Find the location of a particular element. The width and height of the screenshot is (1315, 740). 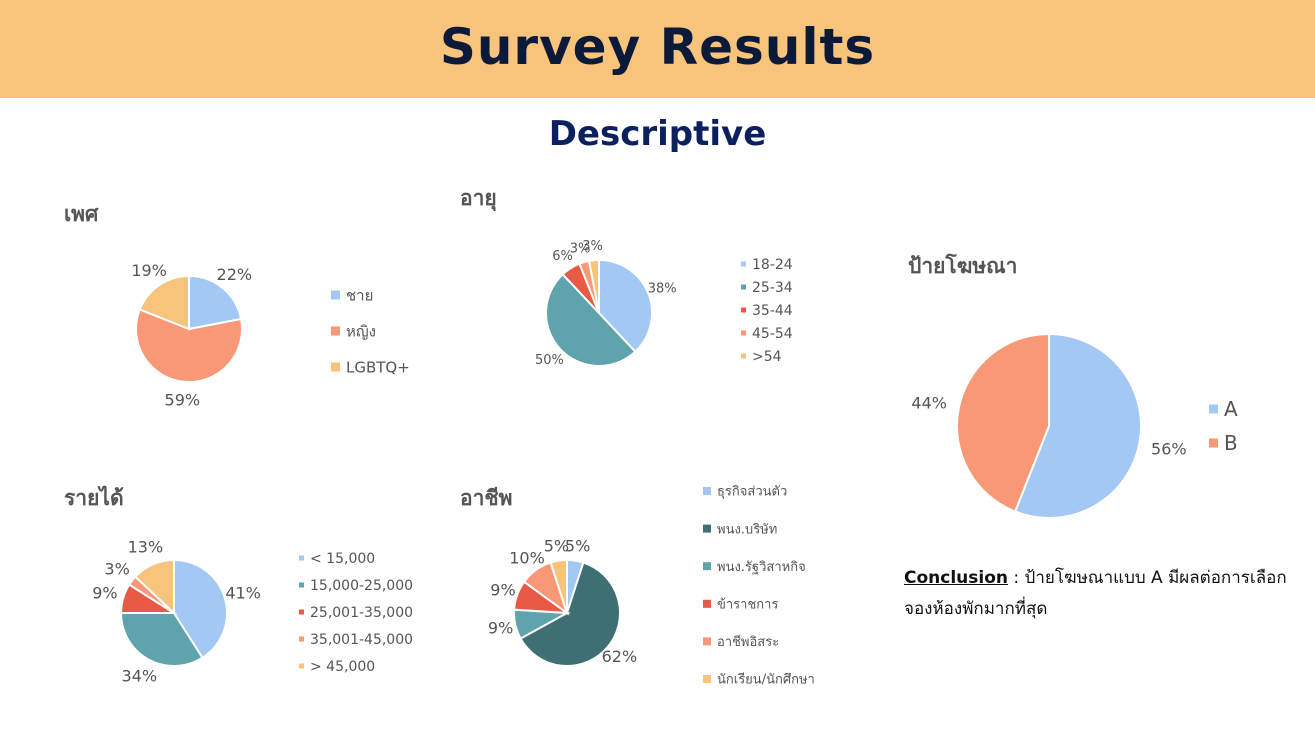

conclusion-label: Conclusion is located at coordinates (956, 578).